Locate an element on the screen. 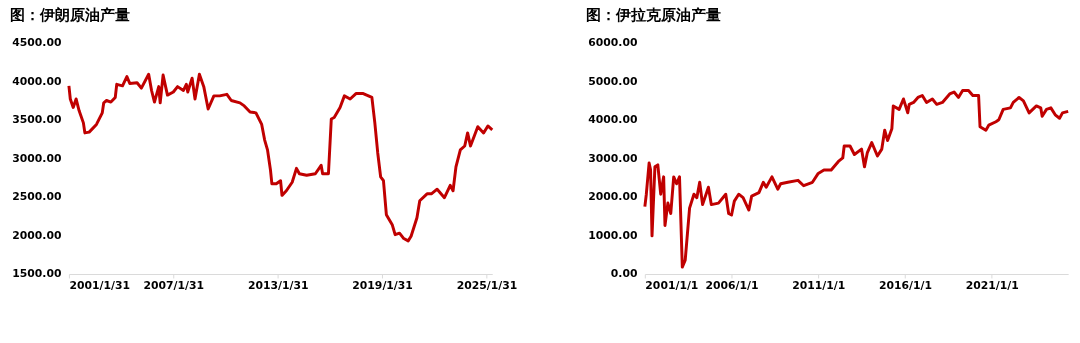 The height and width of the screenshot is (343, 1080). x-tick-label: 2001/1/31 is located at coordinates (99, 286).